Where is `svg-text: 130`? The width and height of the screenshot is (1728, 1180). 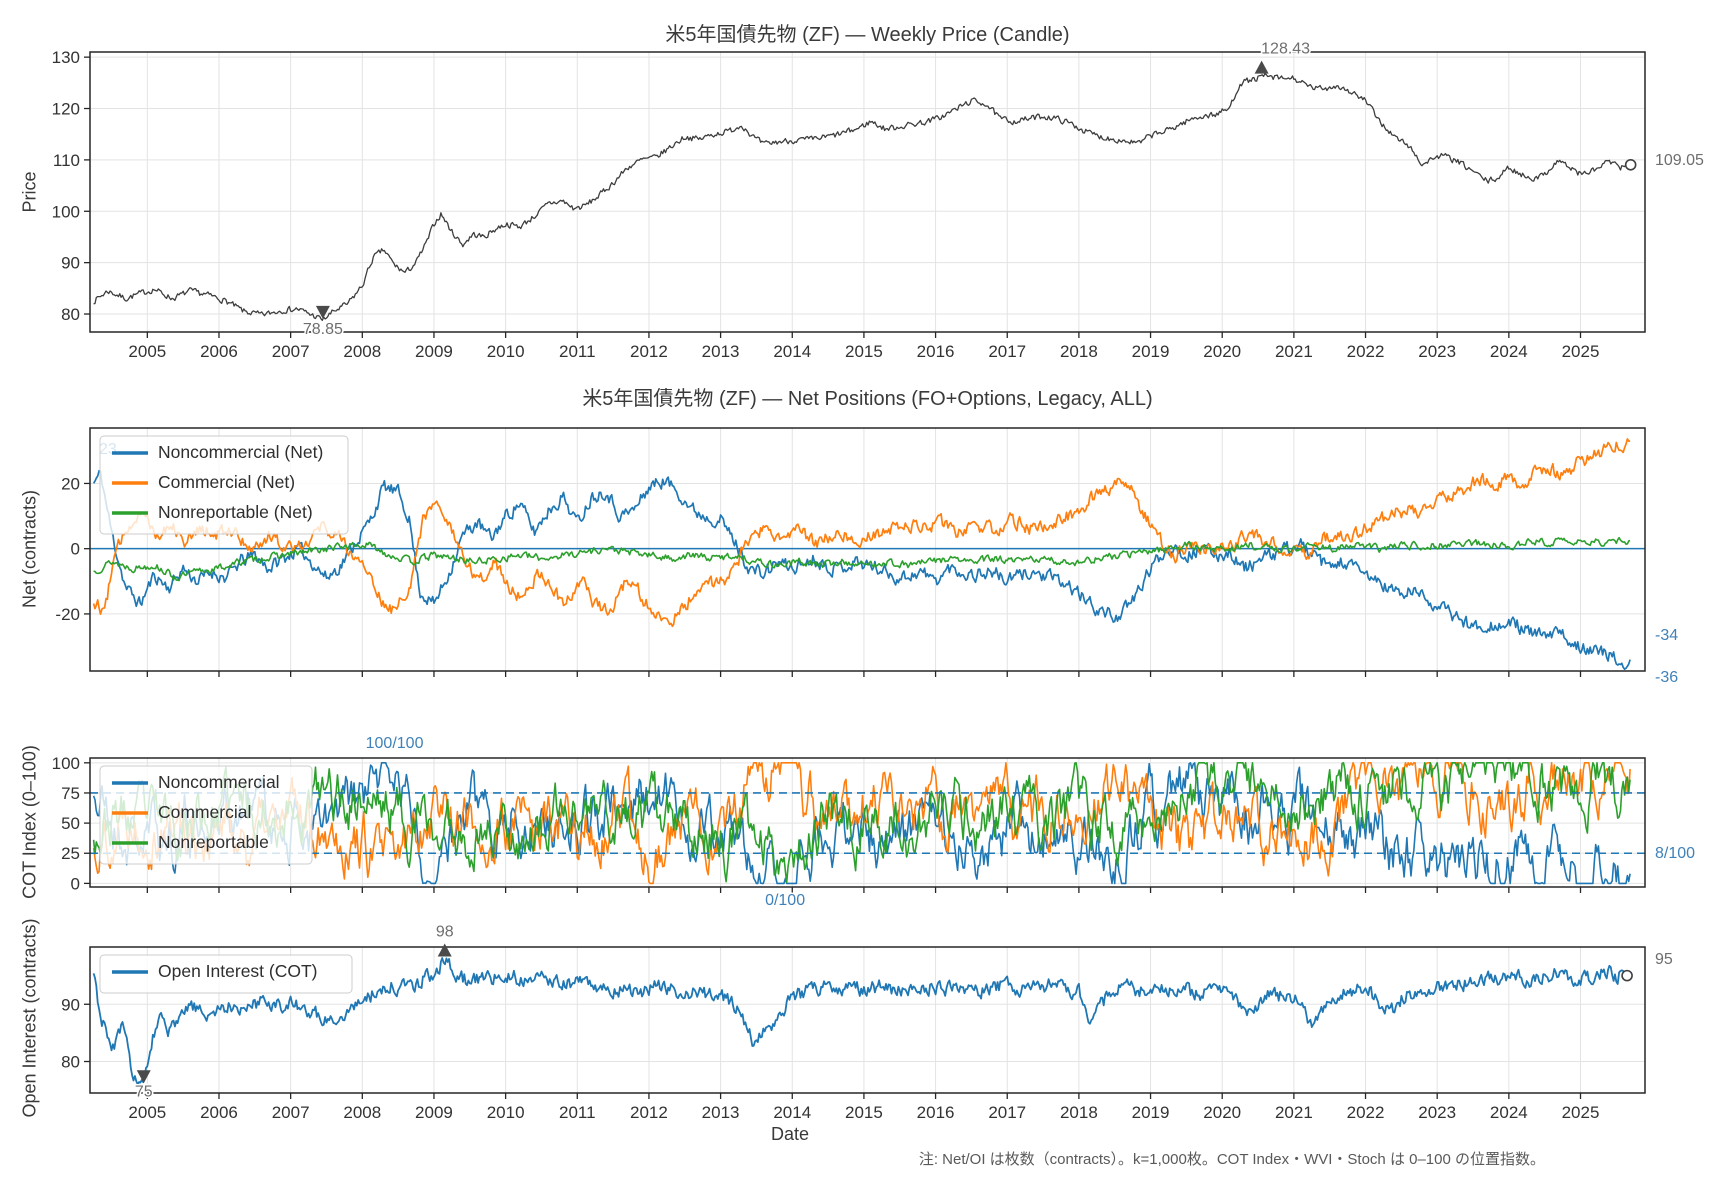
svg-text: 130 is located at coordinates (66, 57).